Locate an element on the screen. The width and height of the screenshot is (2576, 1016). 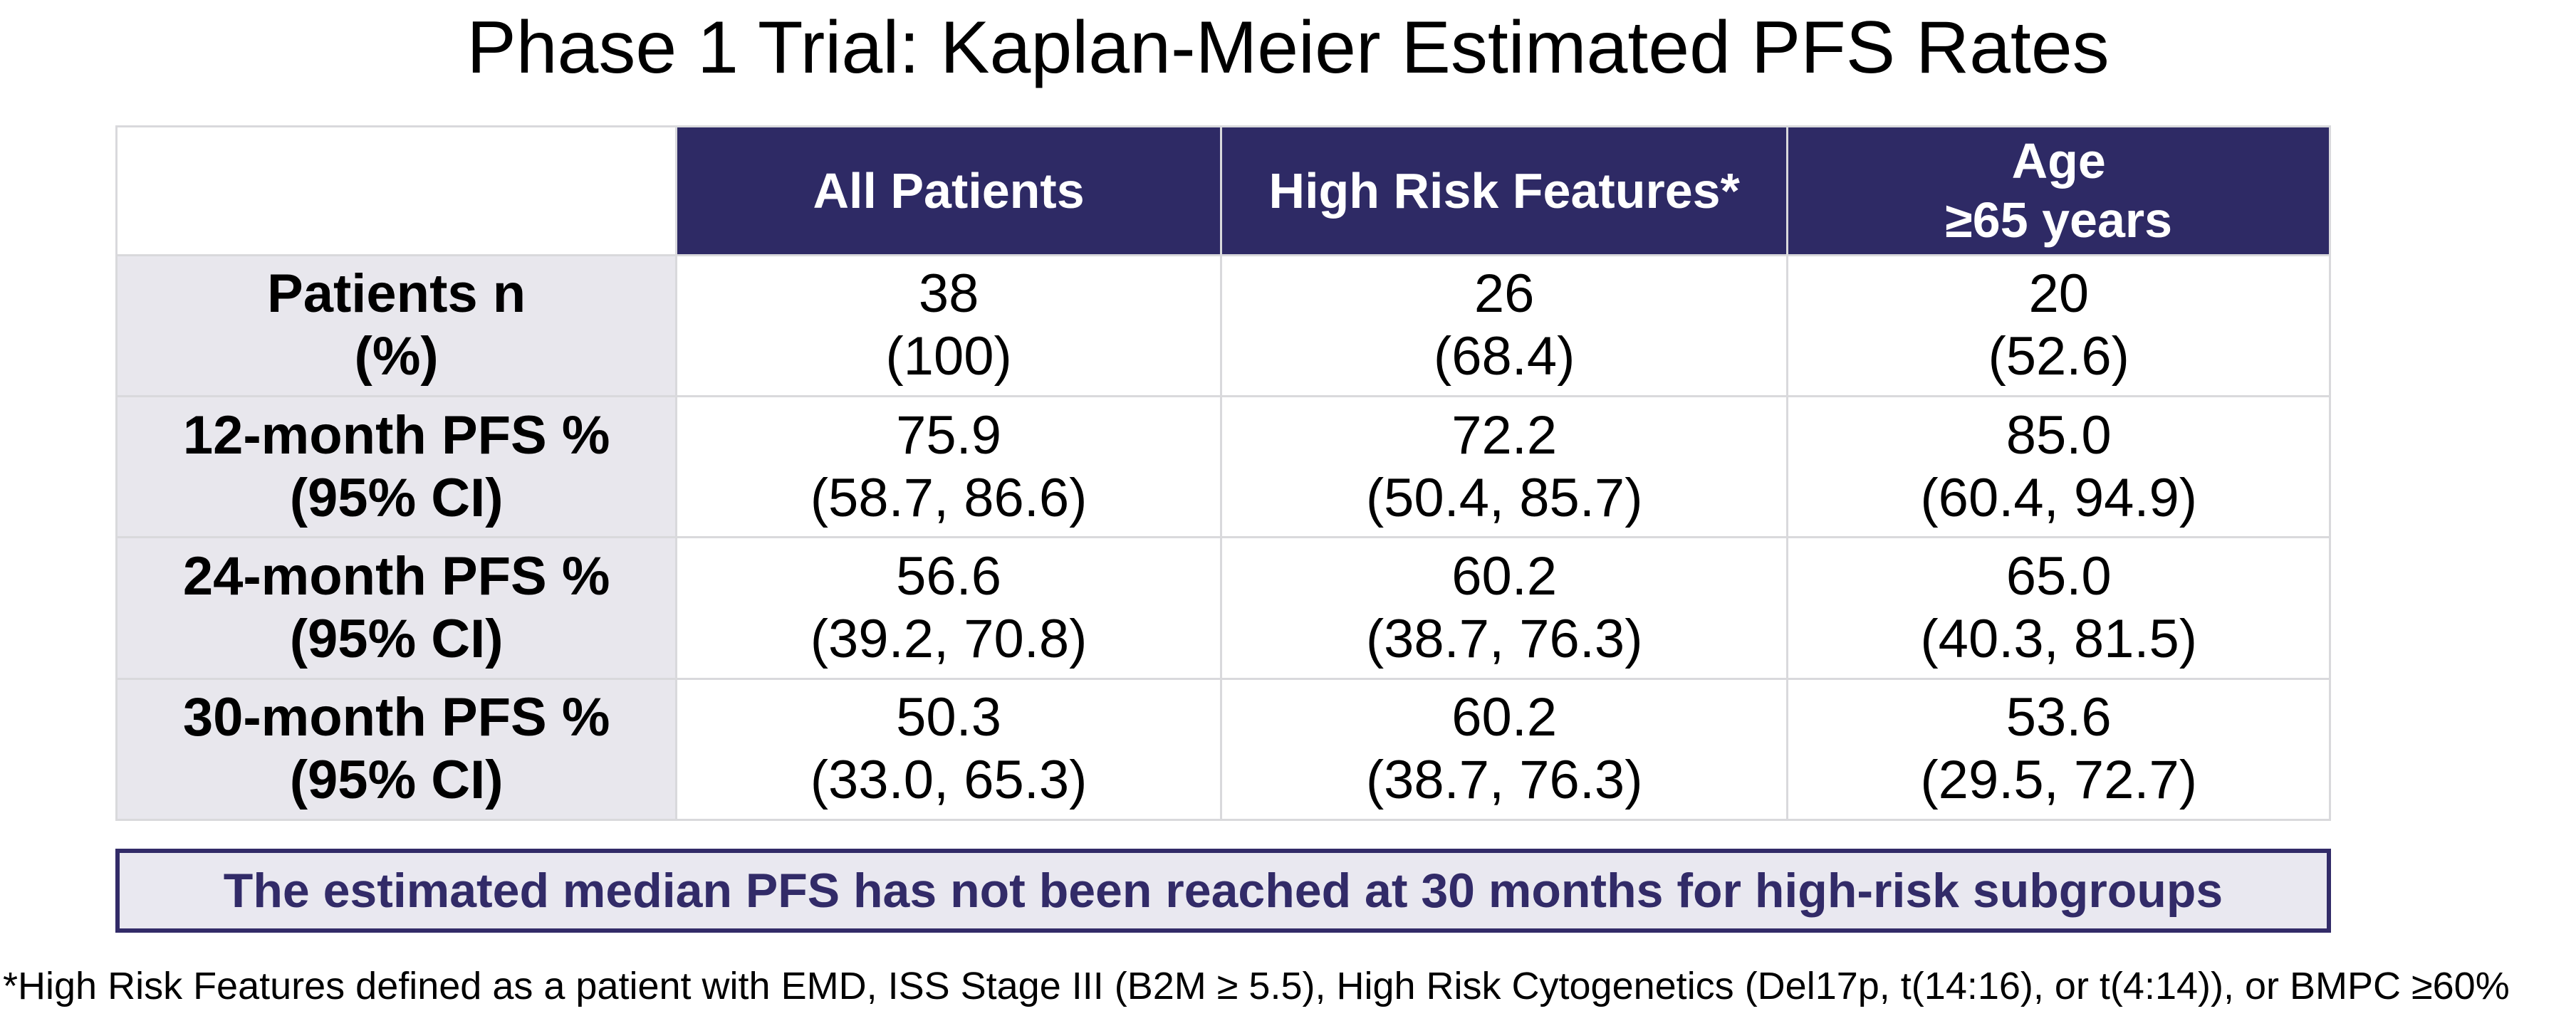
cell-24-month-high-risk: 60.2 (38.7, 76.3) is located at coordinates (1504, 608).